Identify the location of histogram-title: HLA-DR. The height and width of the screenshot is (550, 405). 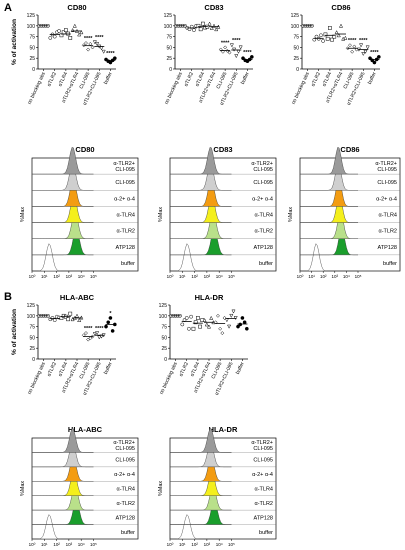
(223, 429).